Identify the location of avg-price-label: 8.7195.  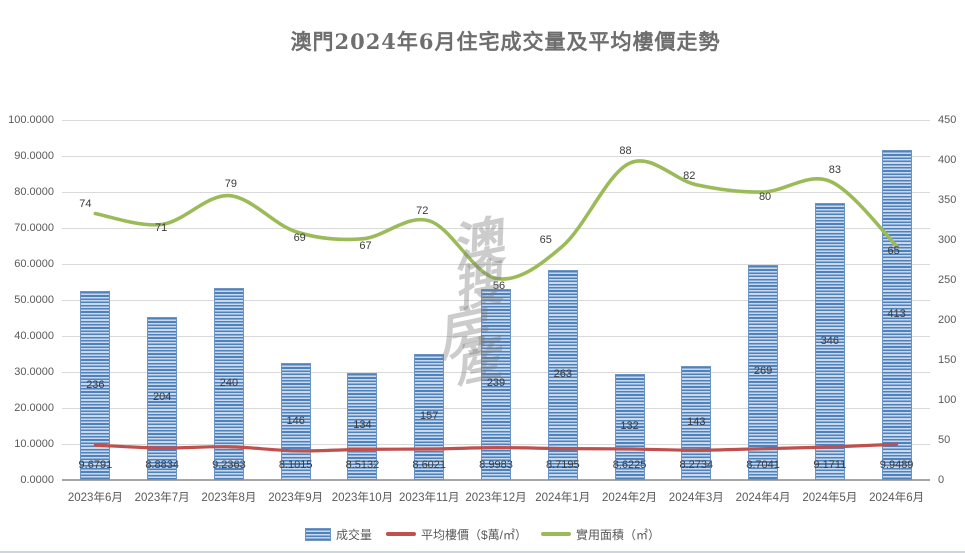
(562, 465).